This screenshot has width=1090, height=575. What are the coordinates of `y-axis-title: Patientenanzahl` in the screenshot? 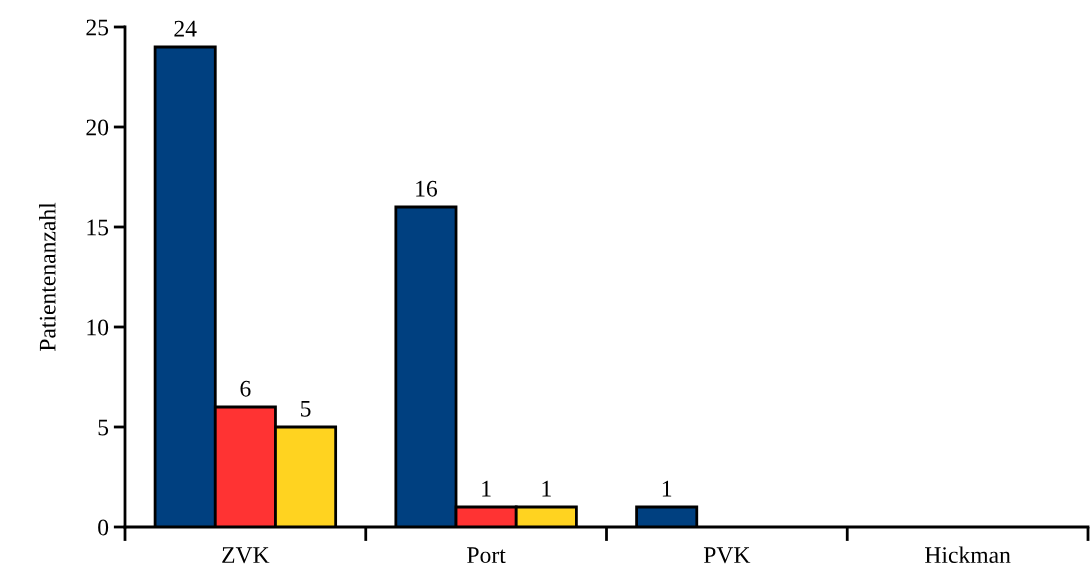 It's located at (47, 277).